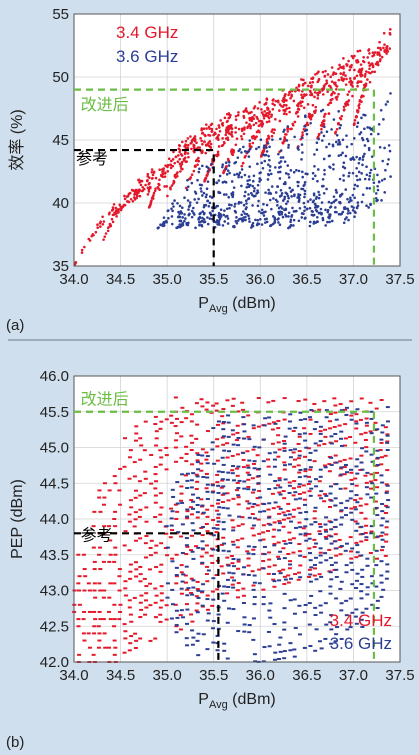 This screenshot has width=419, height=755. Describe the element at coordinates (353, 675) in the screenshot. I see `x-tick-label: 37.0` at that location.